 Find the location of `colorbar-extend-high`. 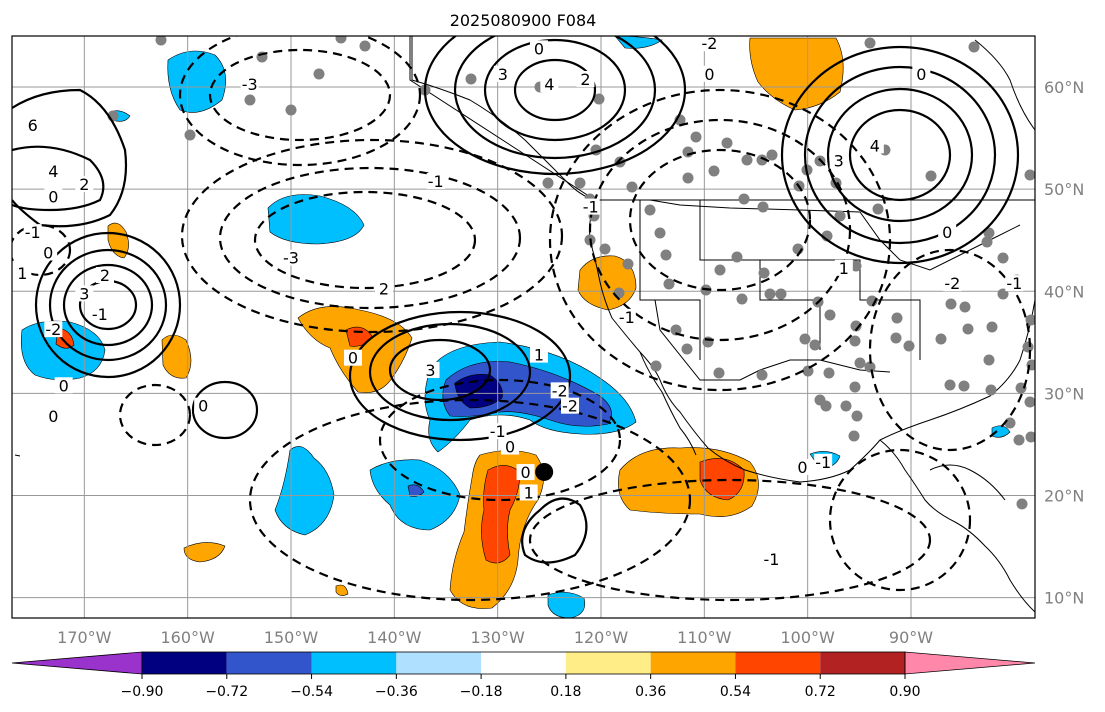

colorbar-extend-high is located at coordinates (970, 663).